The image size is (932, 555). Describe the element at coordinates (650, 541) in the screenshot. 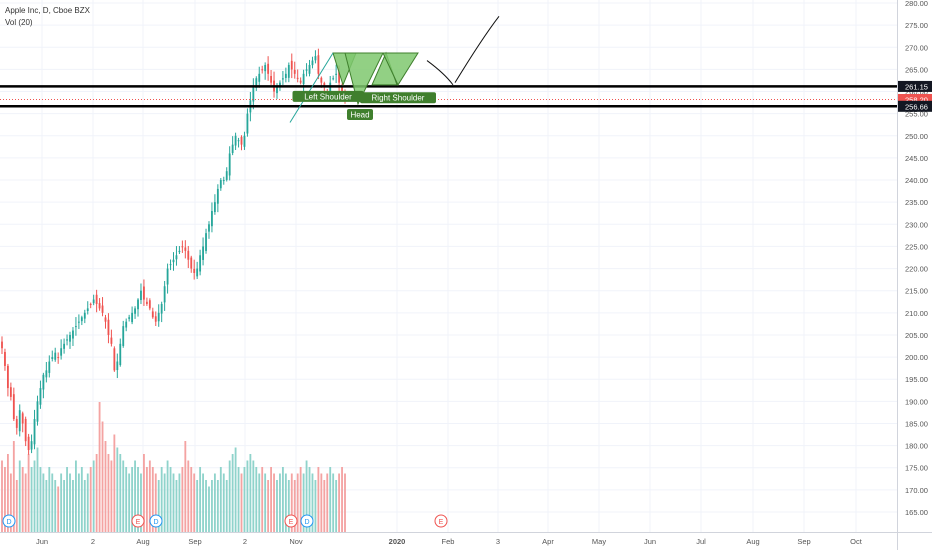

I see `time-tick-label: Jun` at that location.